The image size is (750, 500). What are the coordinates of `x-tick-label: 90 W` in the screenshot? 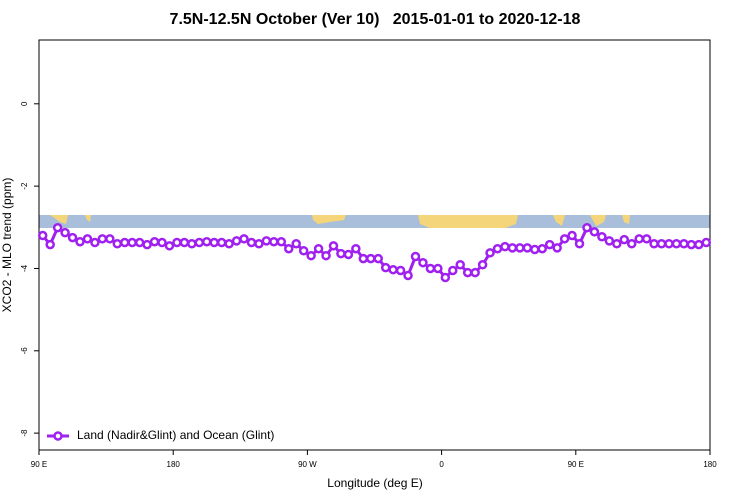 It's located at (307, 464).